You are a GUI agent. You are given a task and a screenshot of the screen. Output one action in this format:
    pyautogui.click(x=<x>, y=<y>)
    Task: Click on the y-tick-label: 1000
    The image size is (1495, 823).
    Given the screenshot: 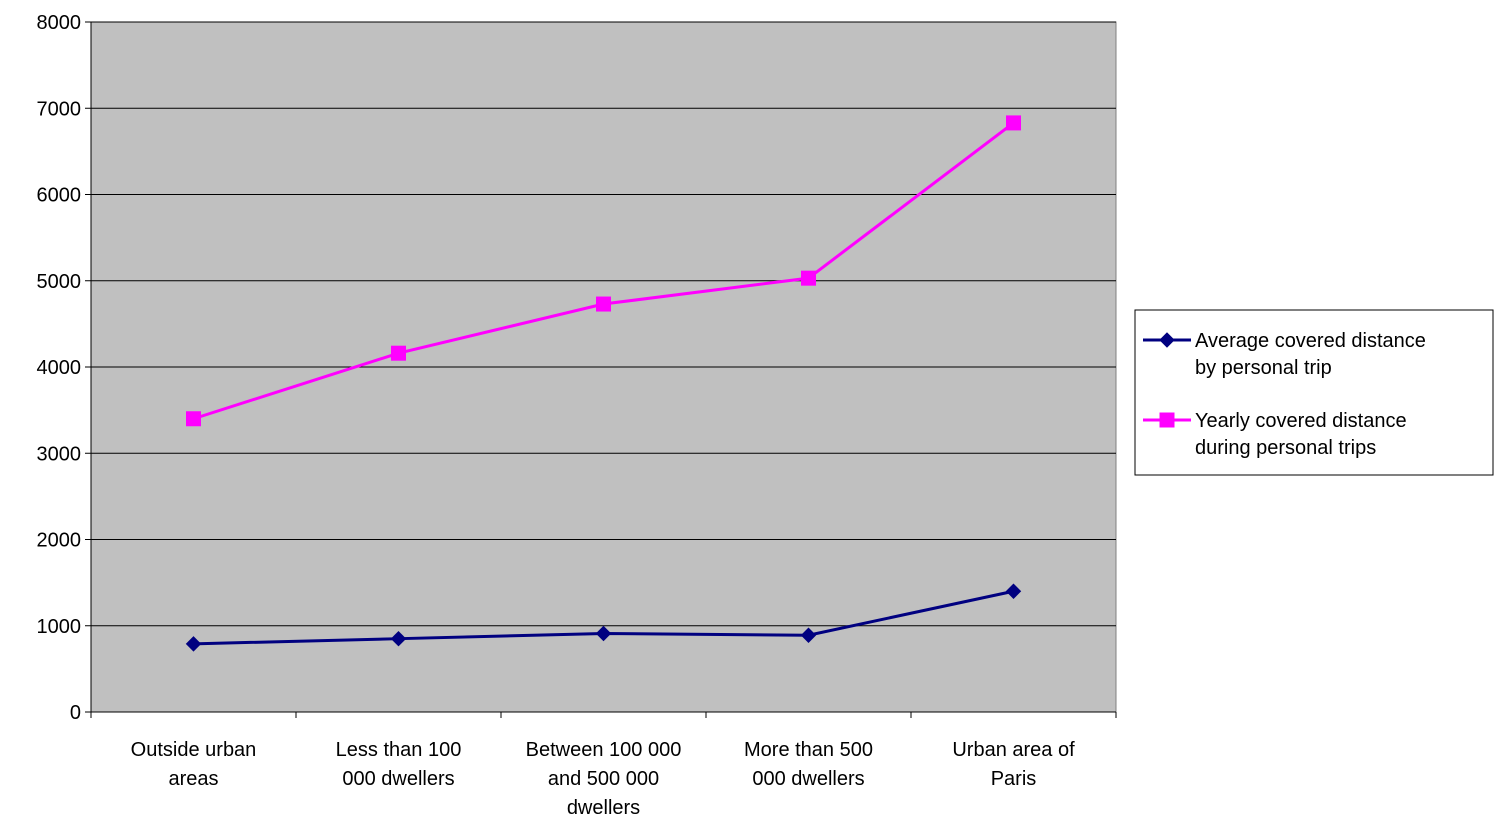 What is the action you would take?
    pyautogui.click(x=59, y=627)
    